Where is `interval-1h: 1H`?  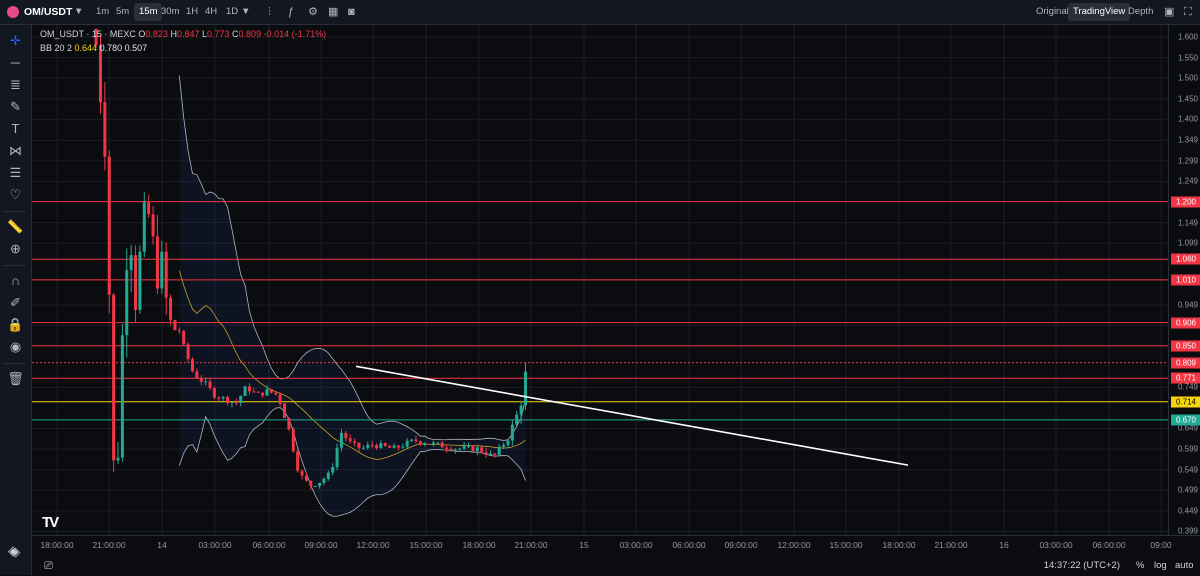
interval-1h: 1H is located at coordinates (192, 11).